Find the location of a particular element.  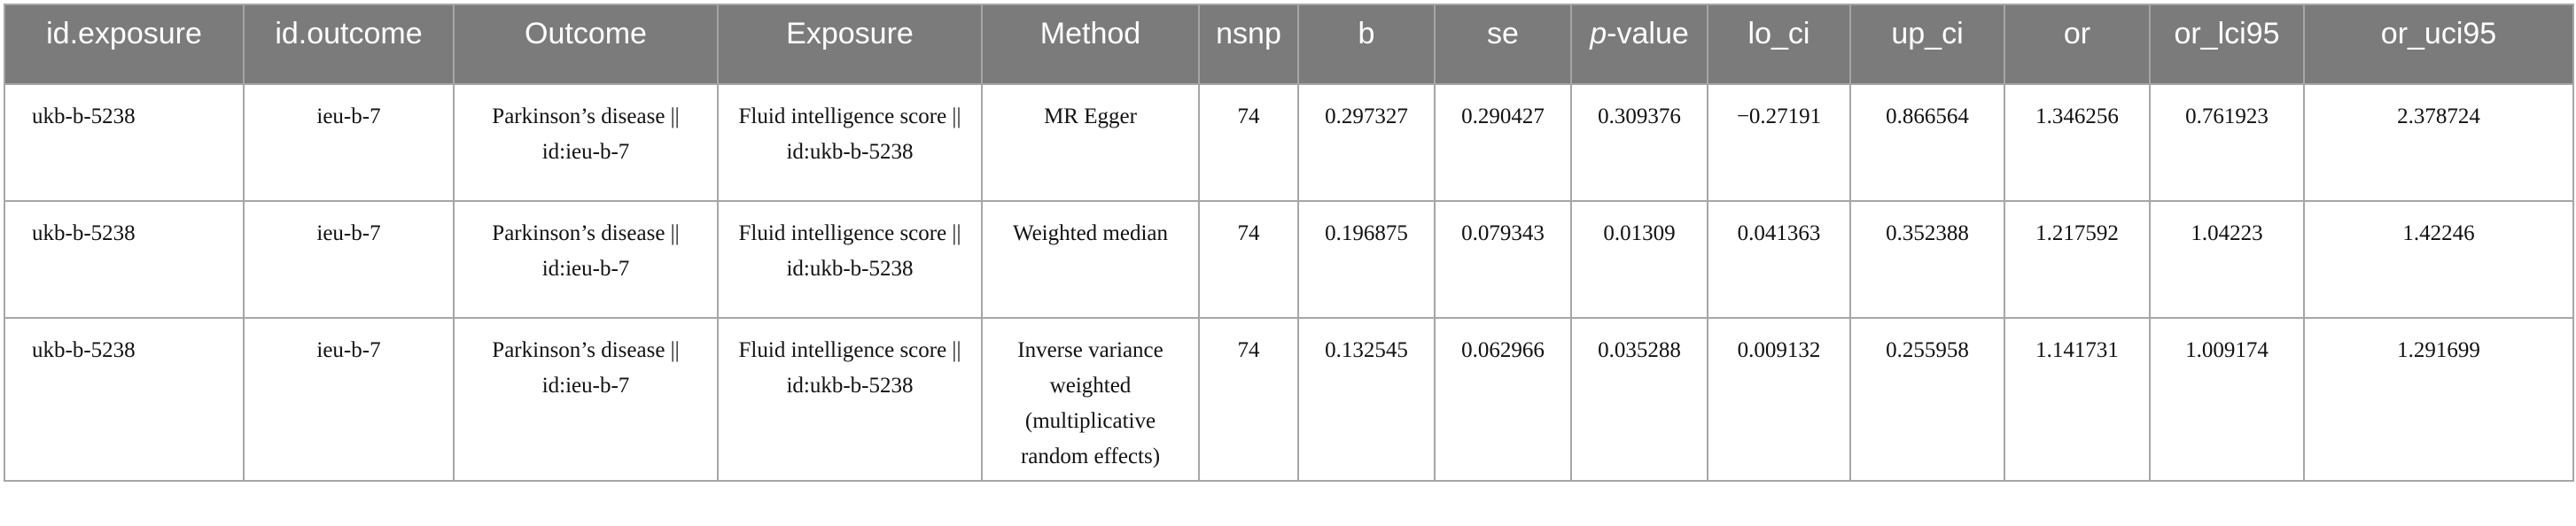

header-or-uci95: or_uci95 is located at coordinates (2438, 44).